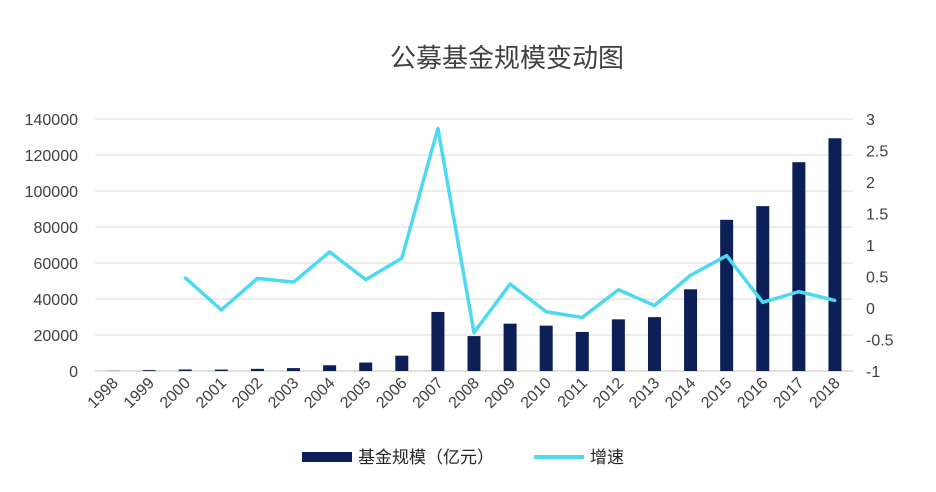 The height and width of the screenshot is (492, 936). Describe the element at coordinates (870, 309) in the screenshot. I see `y-right-tick-label: 0` at that location.